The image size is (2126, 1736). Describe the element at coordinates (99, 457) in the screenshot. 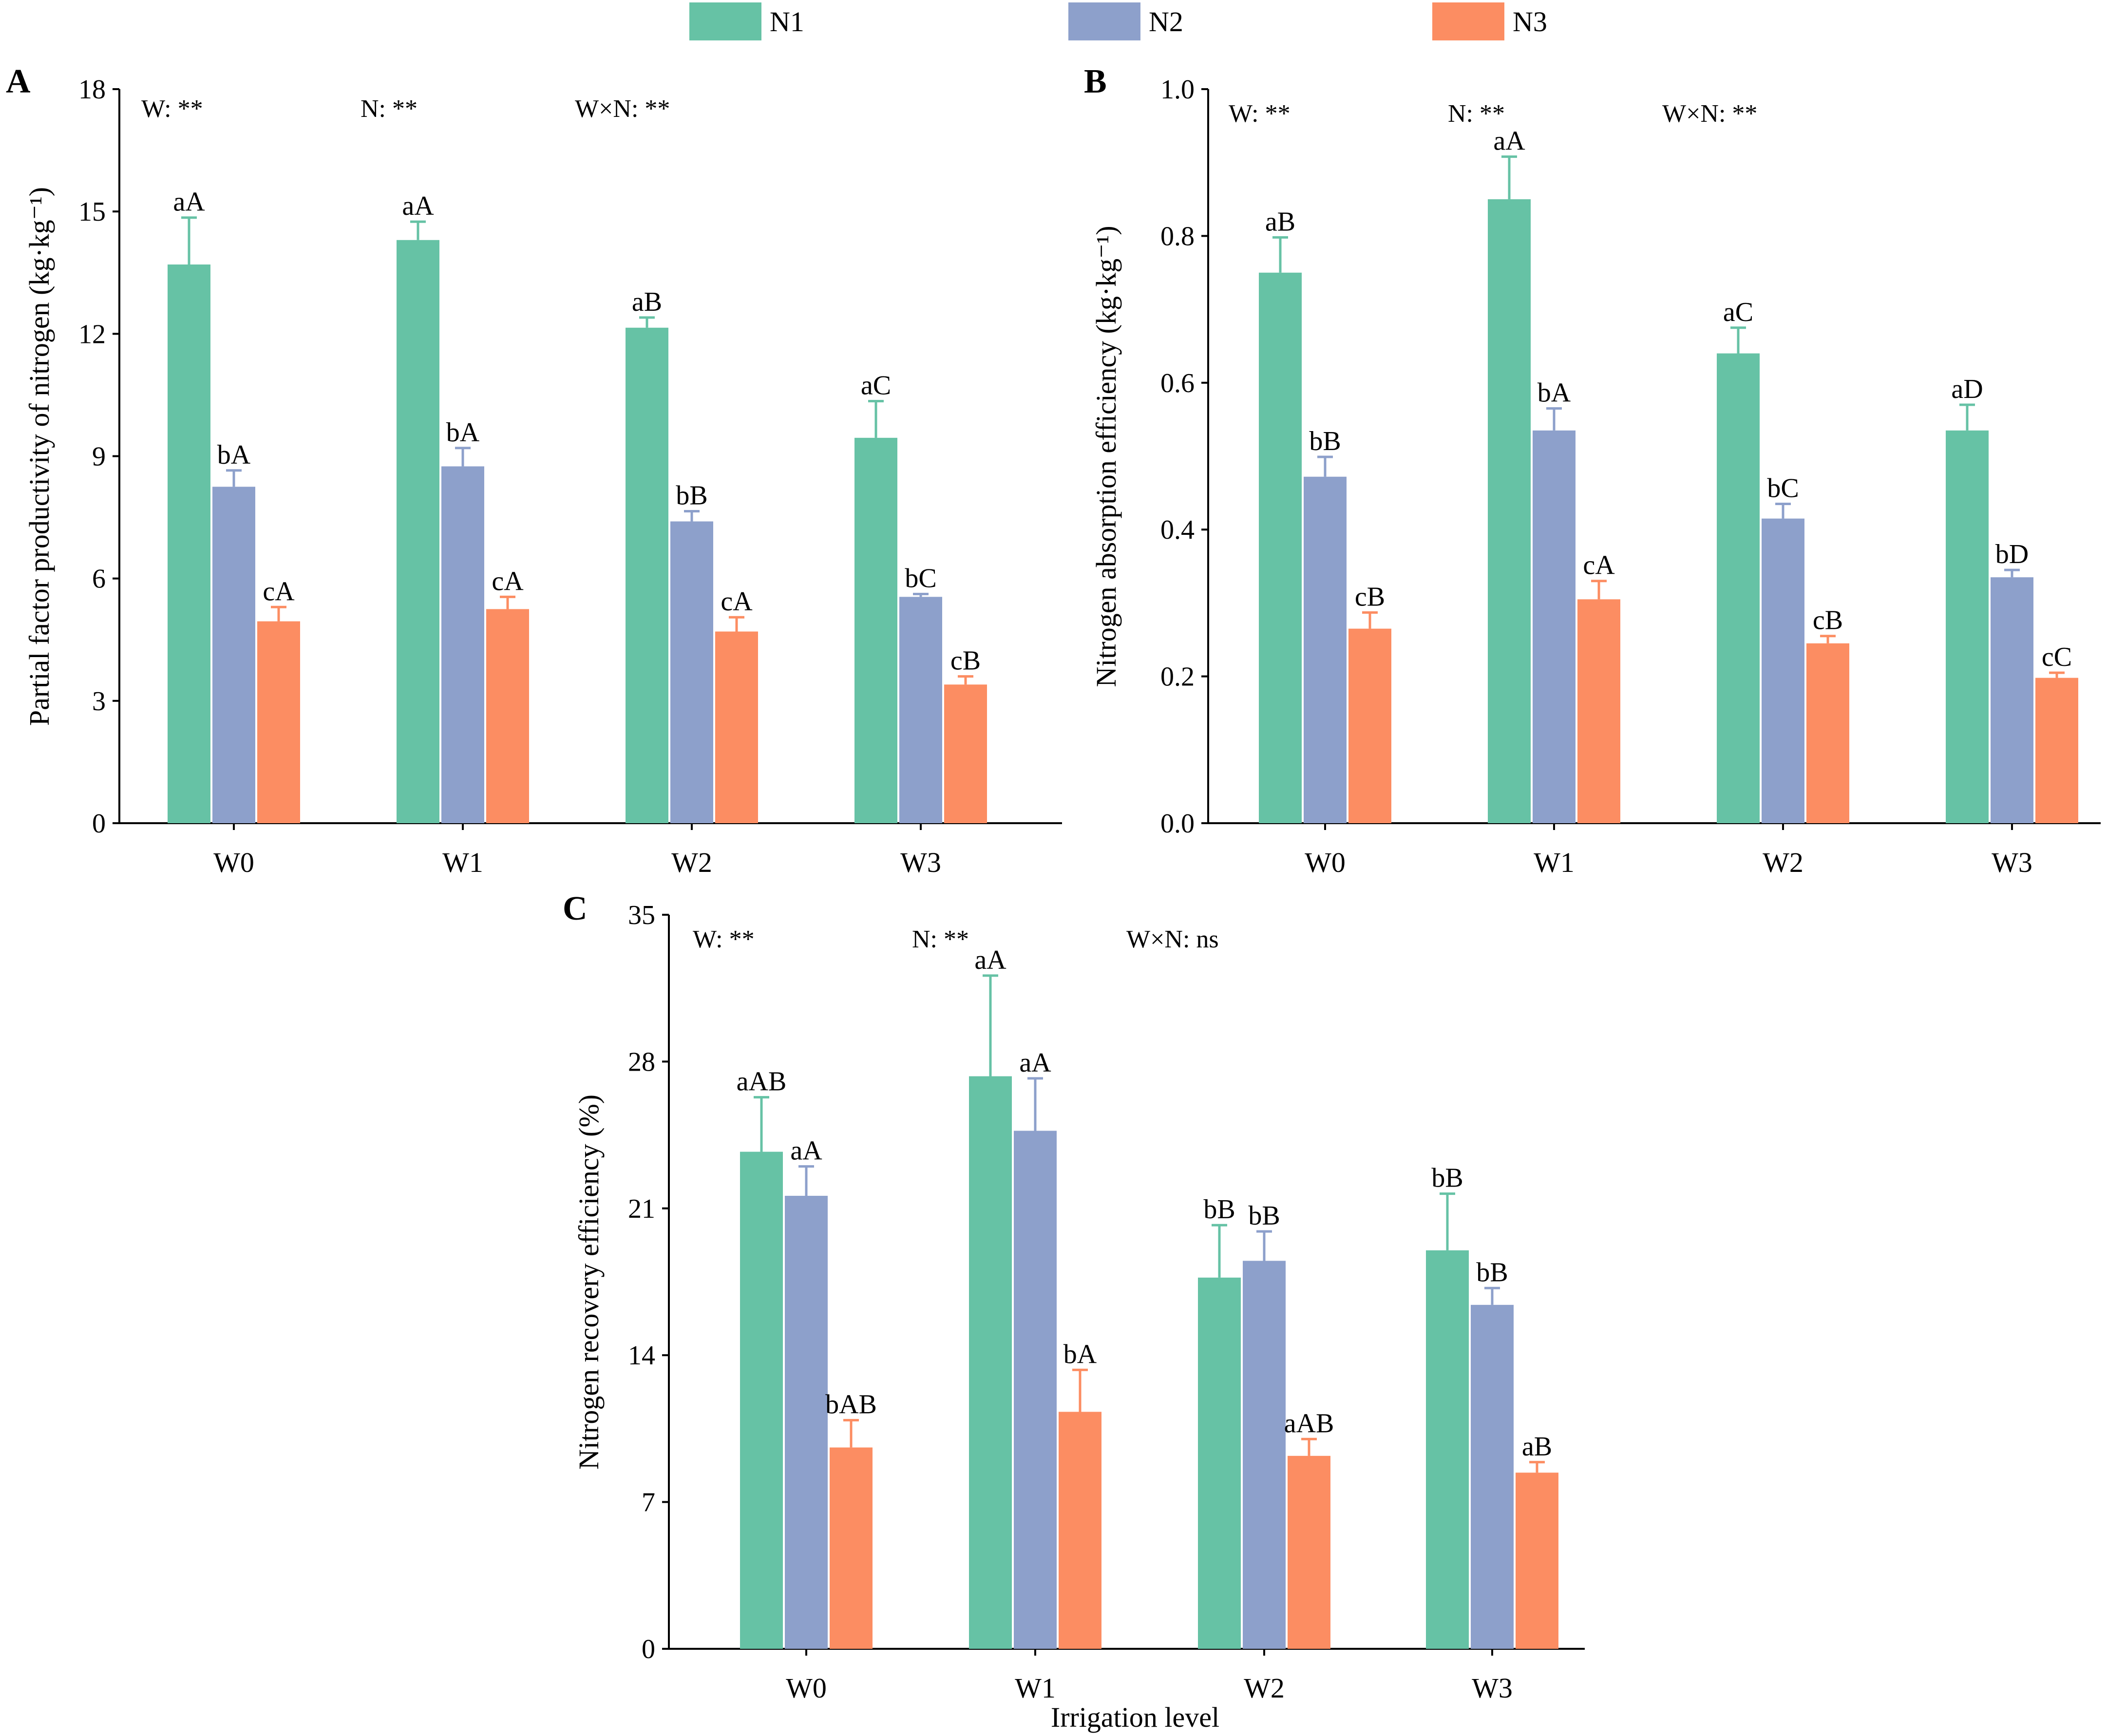

I see `y-tick-label: 9` at that location.